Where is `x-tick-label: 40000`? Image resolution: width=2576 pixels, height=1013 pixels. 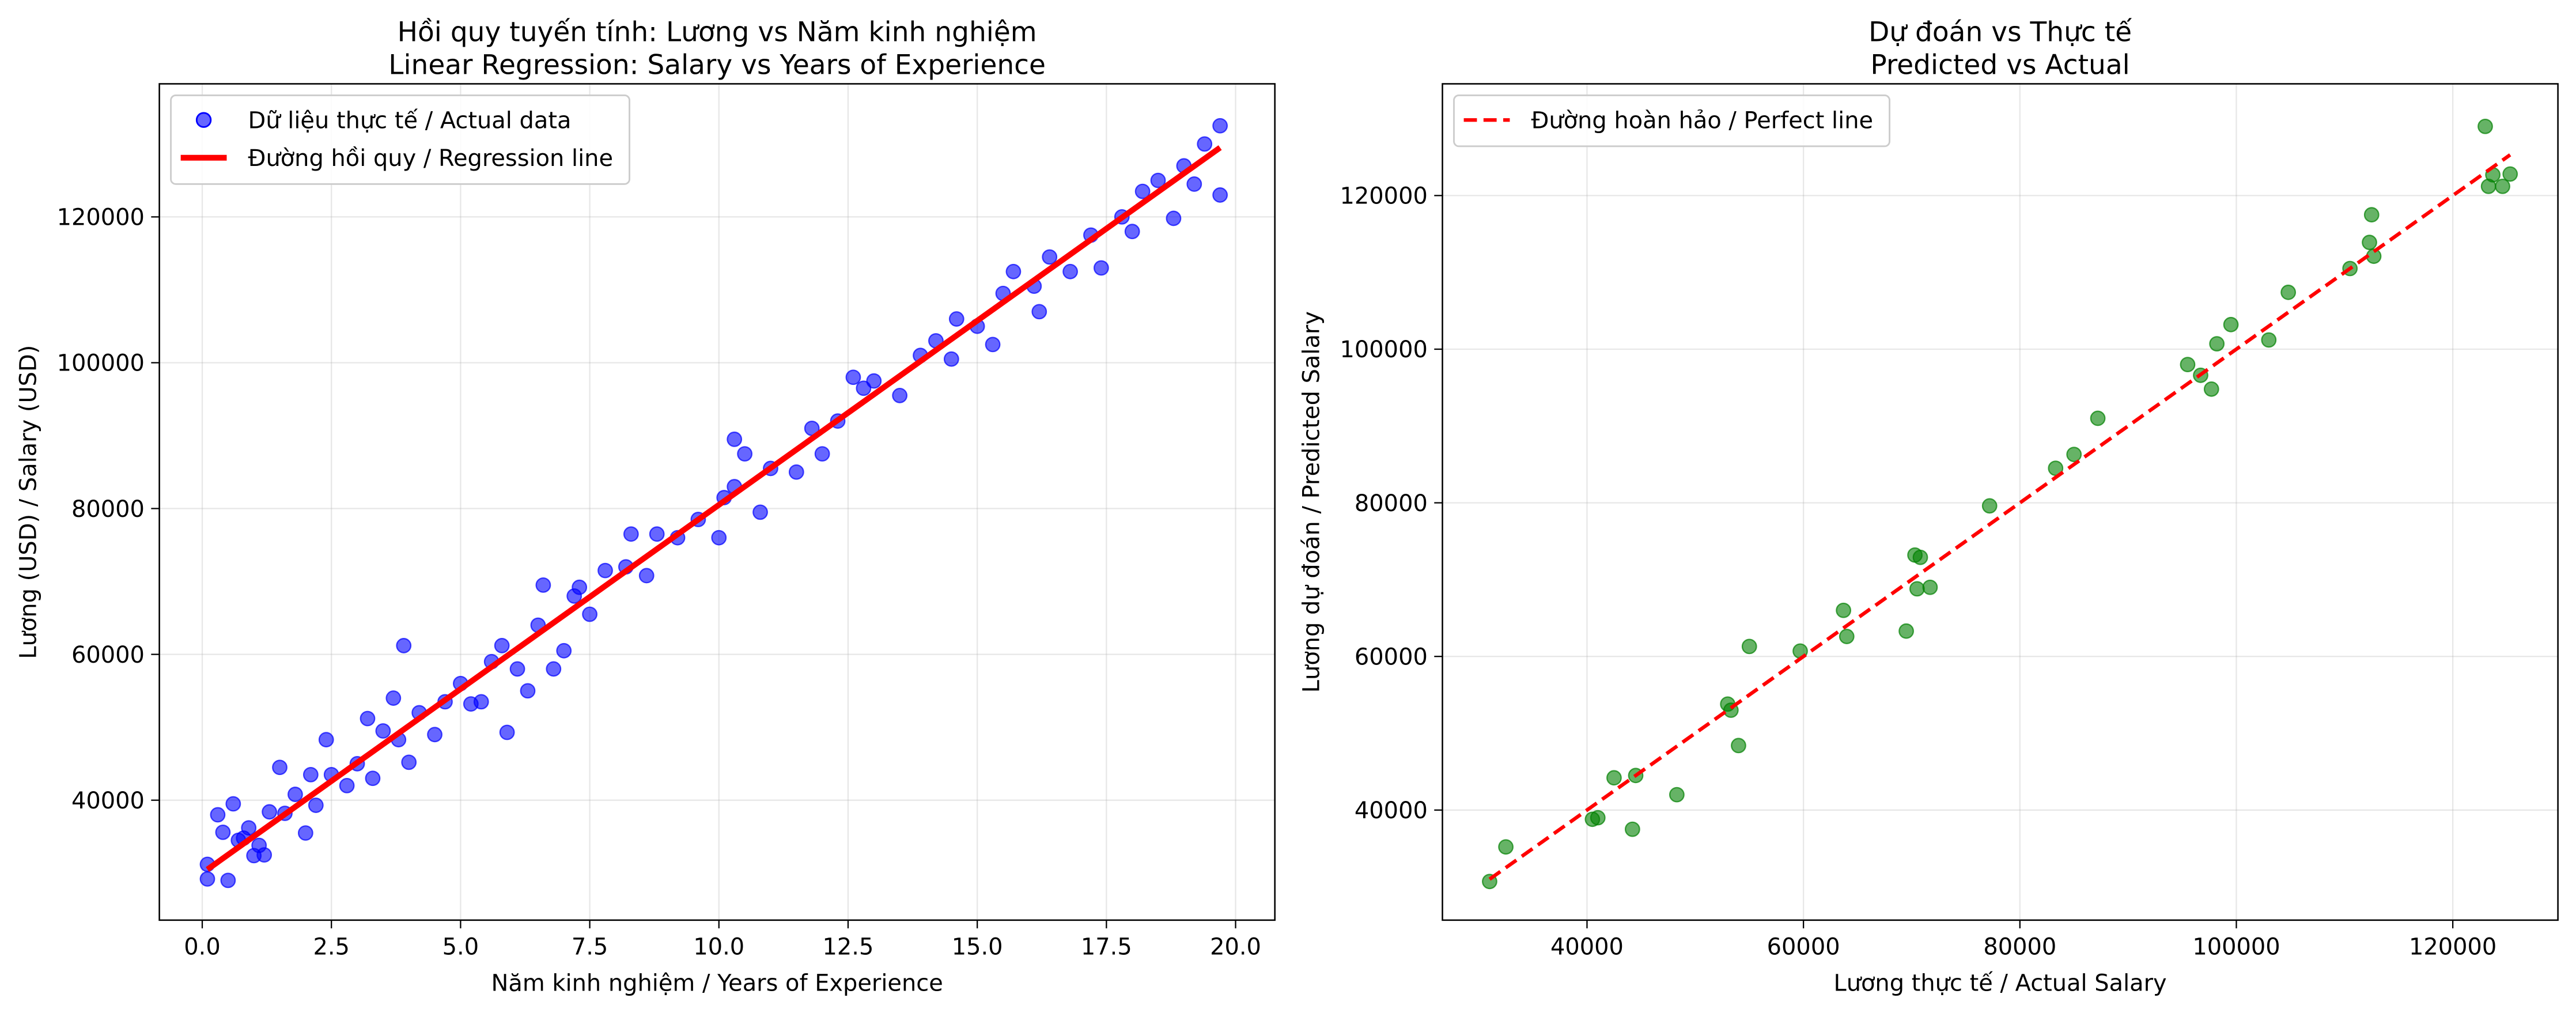
x-tick-label: 40000 is located at coordinates (1587, 947).